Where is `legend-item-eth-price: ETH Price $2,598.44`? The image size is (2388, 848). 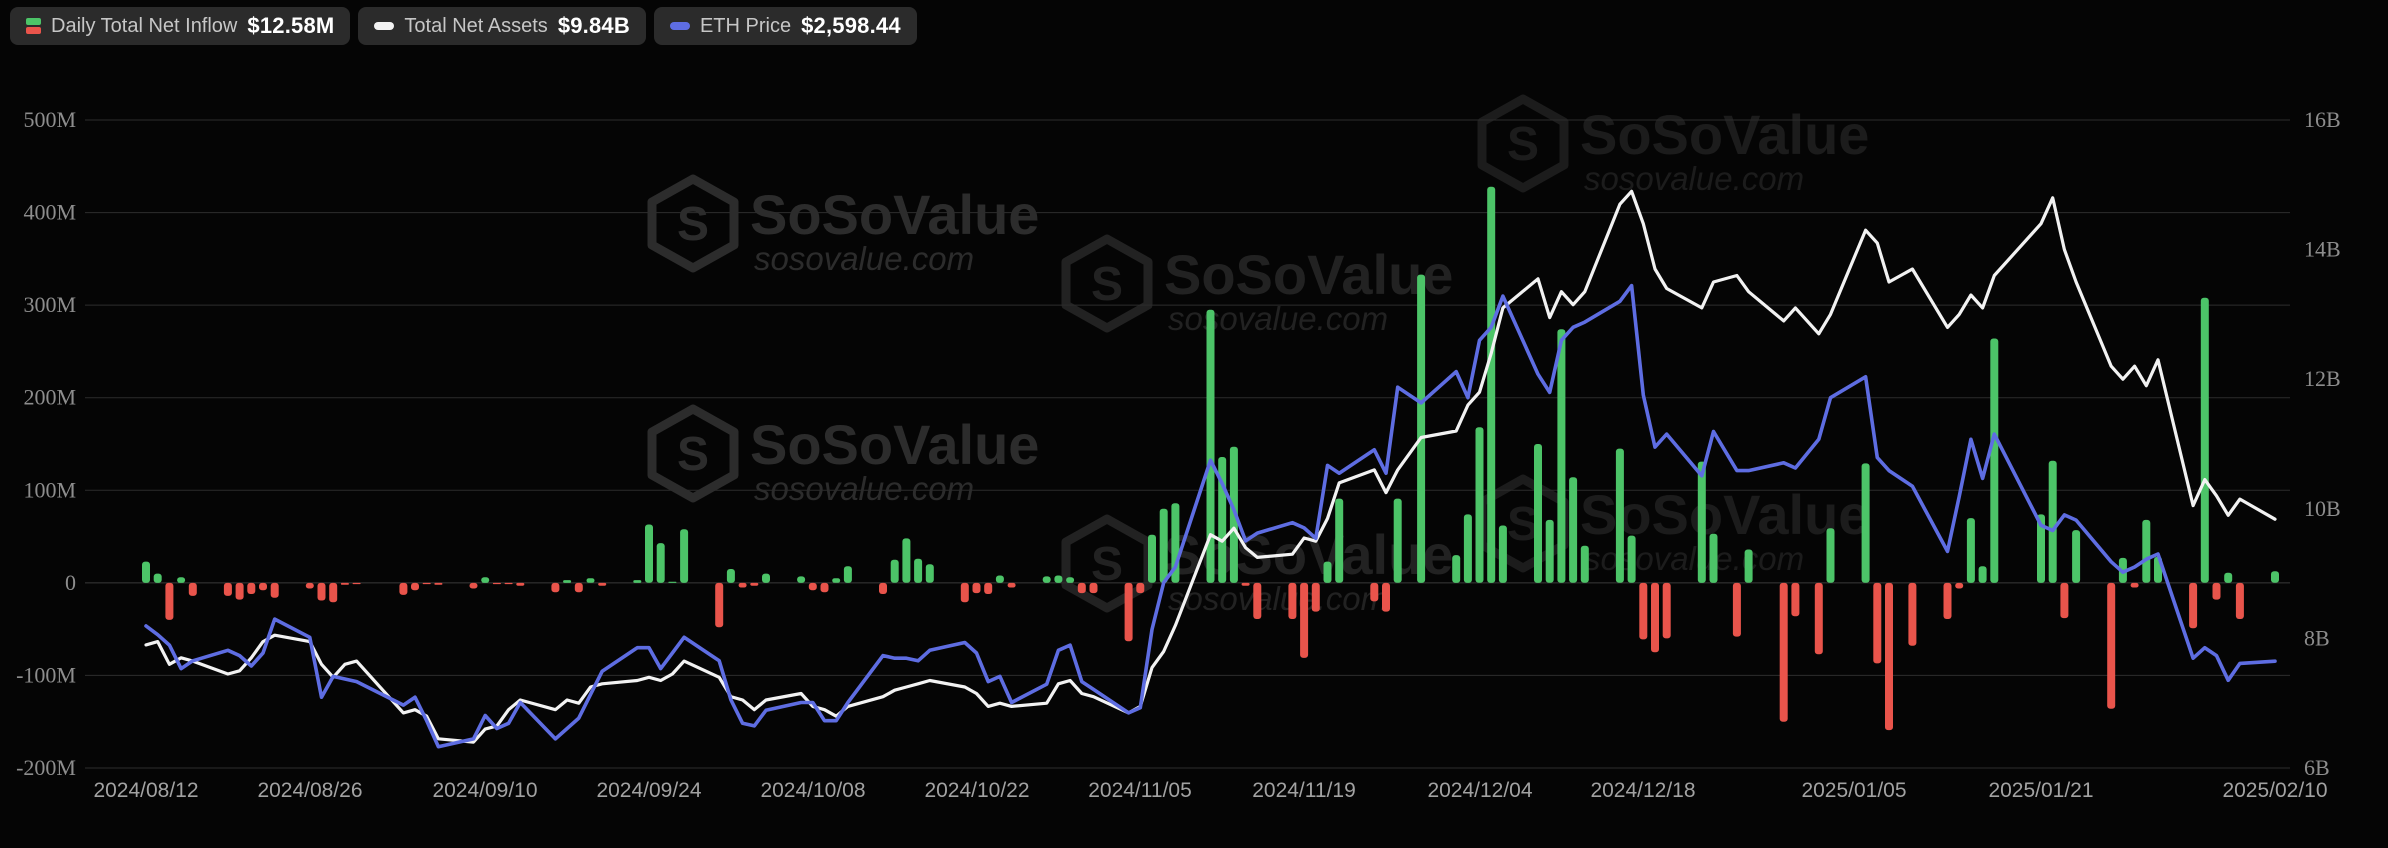
legend-item-eth-price: ETH Price $2,598.44 is located at coordinates (785, 26).